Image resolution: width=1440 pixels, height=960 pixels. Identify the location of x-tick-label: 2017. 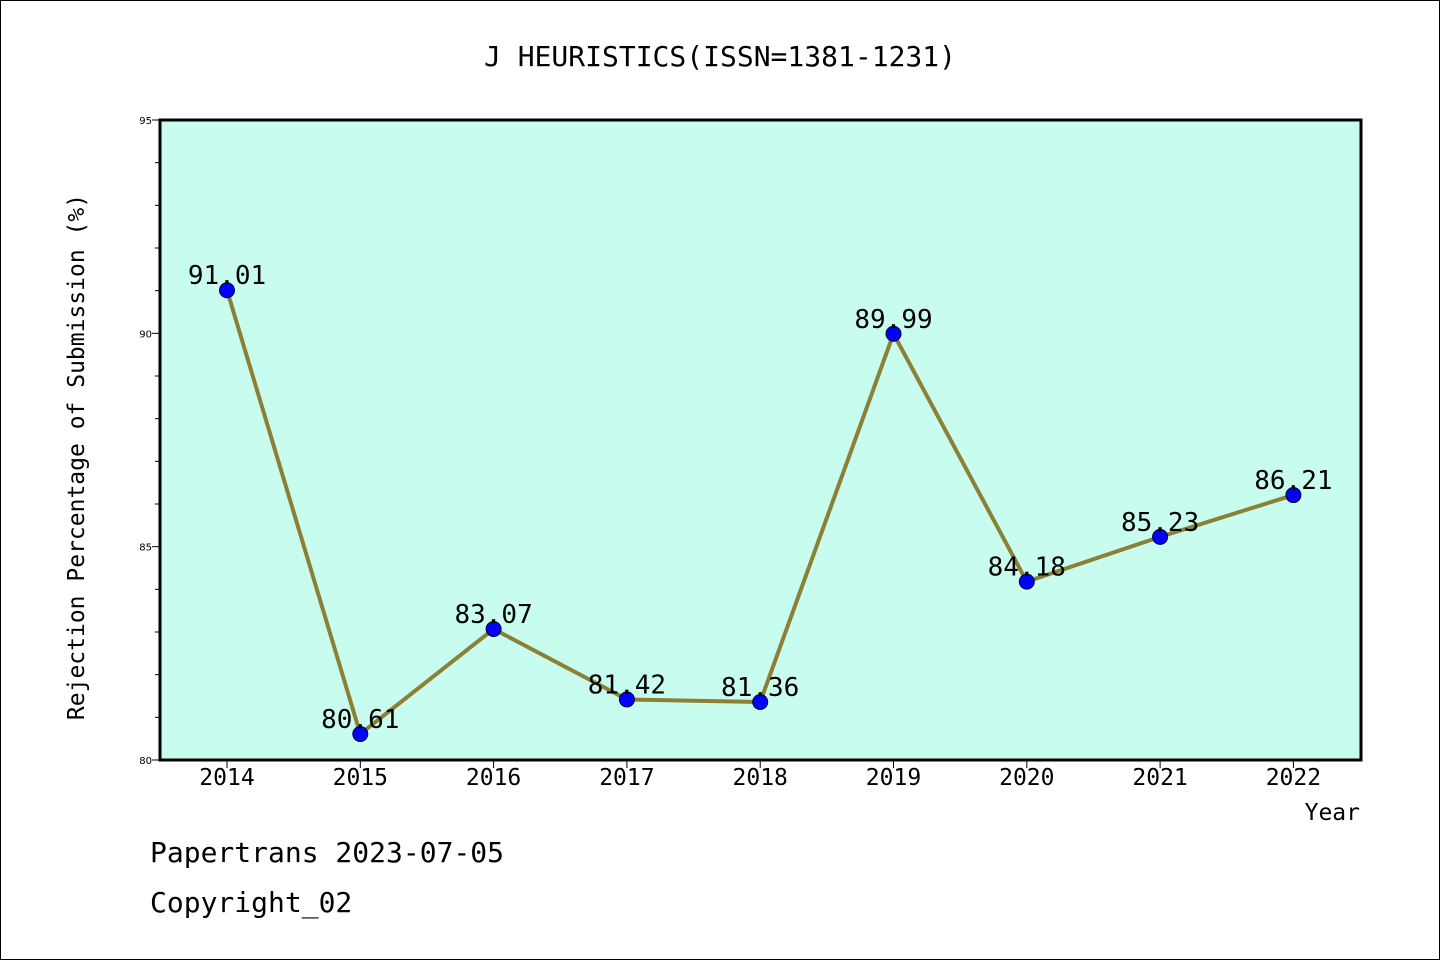
(626, 778).